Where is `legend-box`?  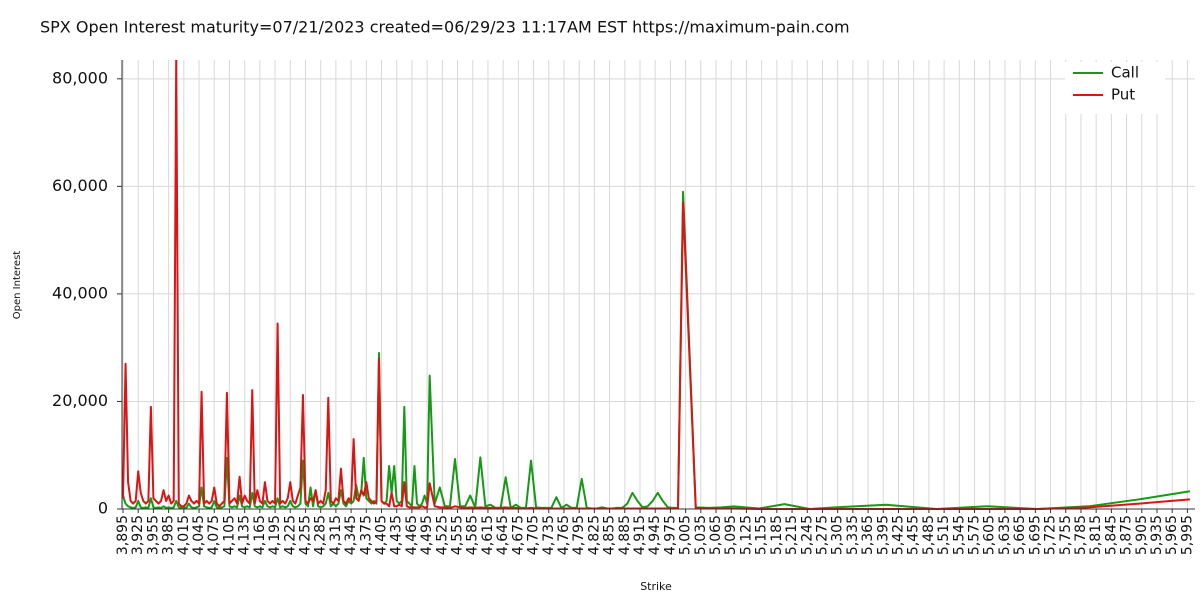 legend-box is located at coordinates (1115, 88).